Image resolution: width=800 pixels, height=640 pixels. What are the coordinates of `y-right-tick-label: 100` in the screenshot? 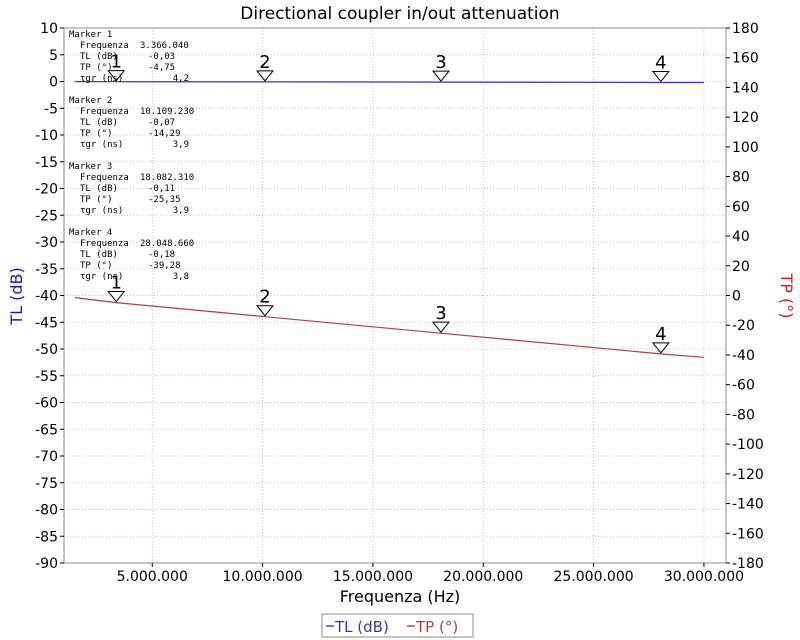 It's located at (745, 148).